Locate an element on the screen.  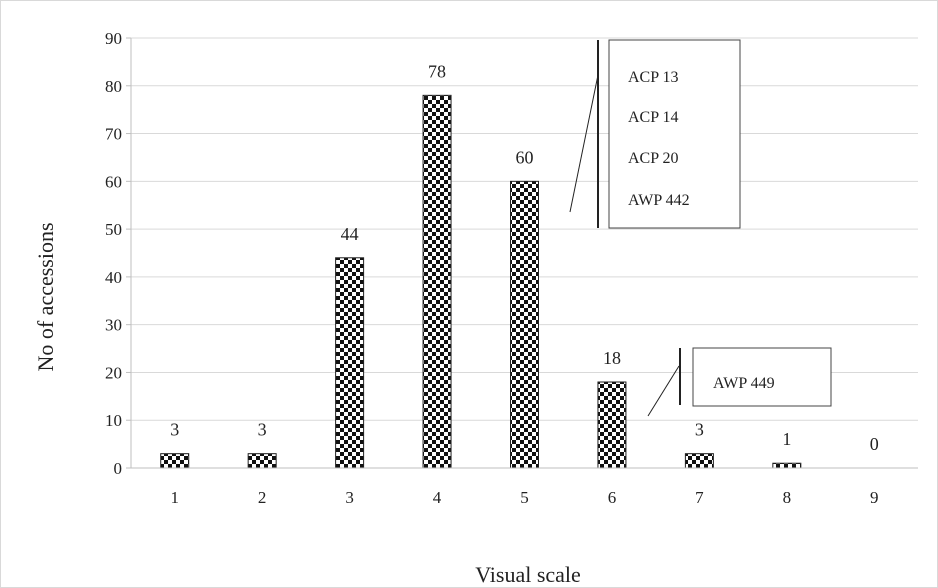
callout-text: ACP 14 is located at coordinates (653, 117).